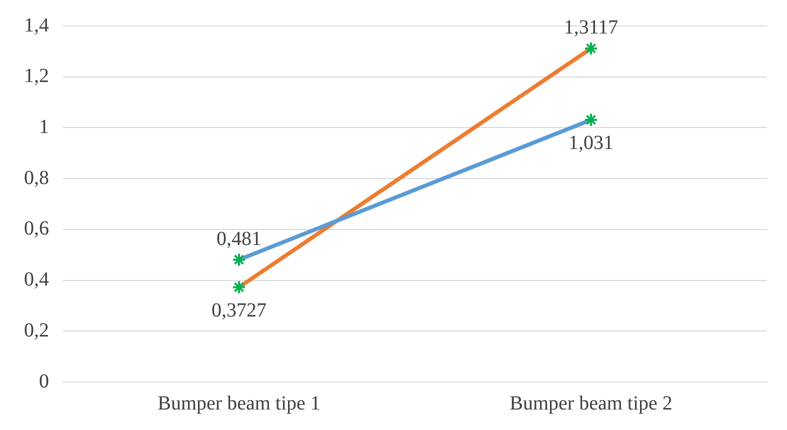  What do you see at coordinates (591, 403) in the screenshot?
I see `x-tick-label: Bumper beam tipe 2` at bounding box center [591, 403].